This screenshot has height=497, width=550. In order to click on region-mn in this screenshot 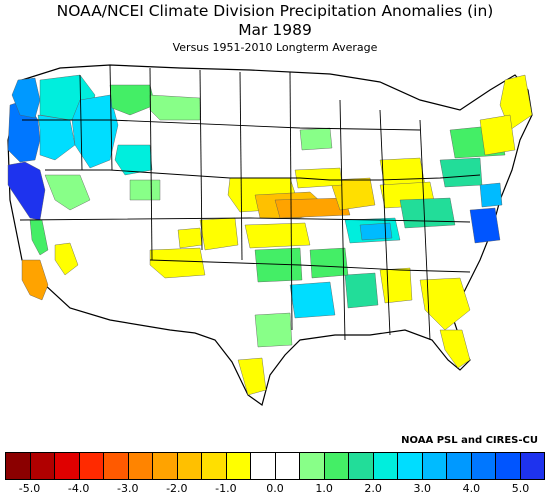, I will do `click(316, 139)`.